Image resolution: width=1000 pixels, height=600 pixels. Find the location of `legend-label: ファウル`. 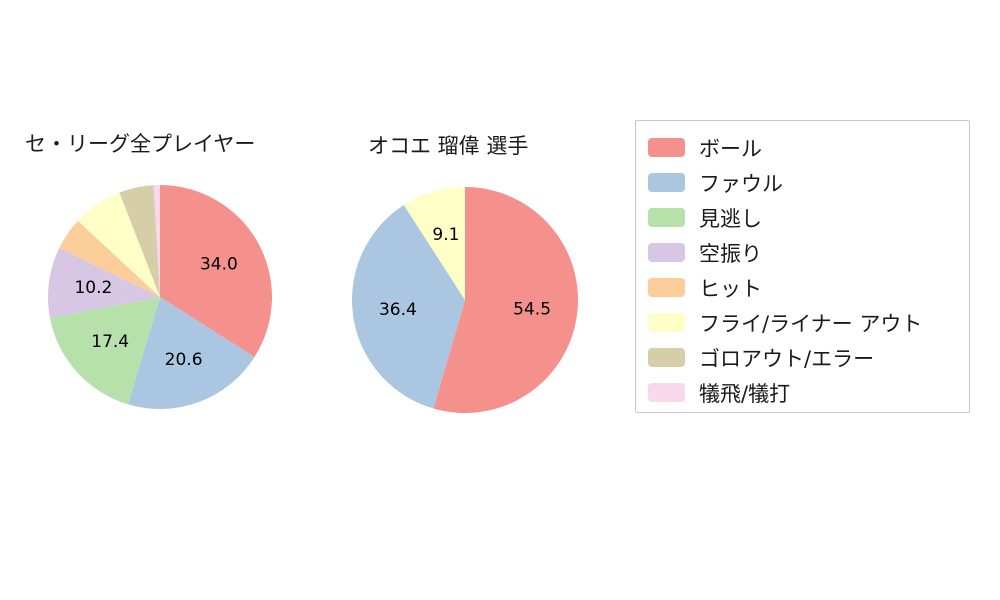

legend-label: ファウル is located at coordinates (741, 183).